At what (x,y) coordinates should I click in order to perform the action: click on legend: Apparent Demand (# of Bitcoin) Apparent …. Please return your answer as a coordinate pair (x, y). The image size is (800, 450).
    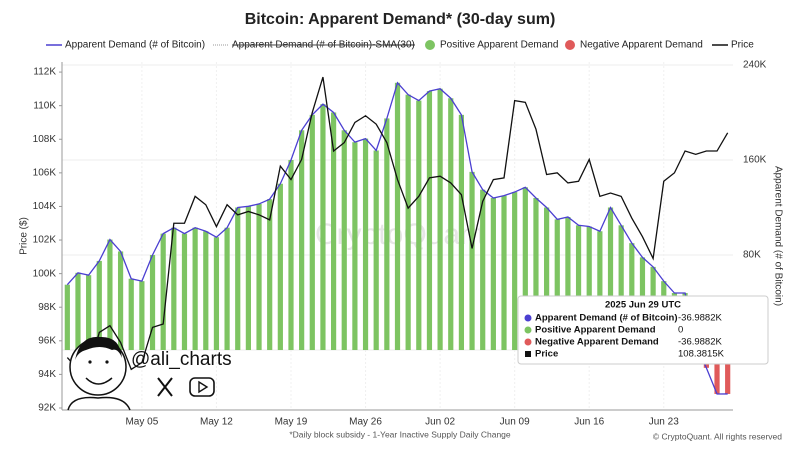
    Looking at the image, I should click on (400, 45).